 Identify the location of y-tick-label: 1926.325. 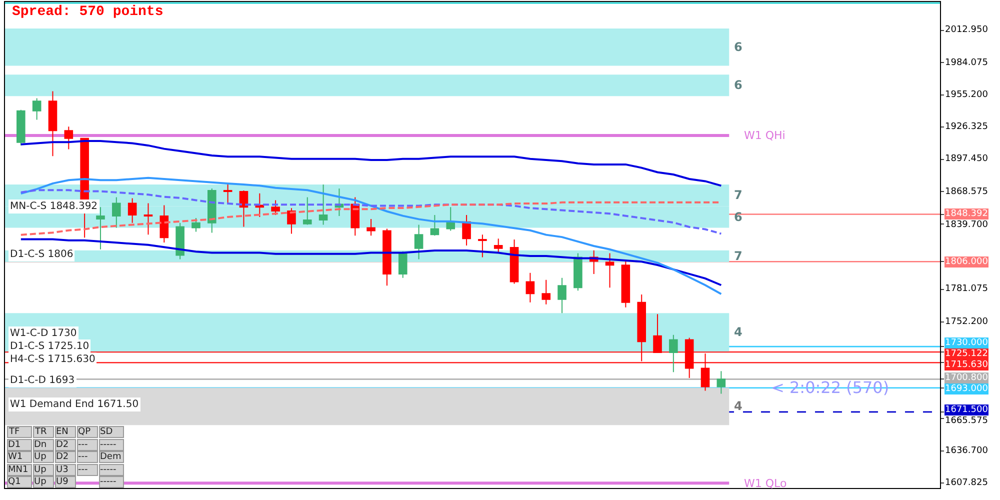
(966, 127).